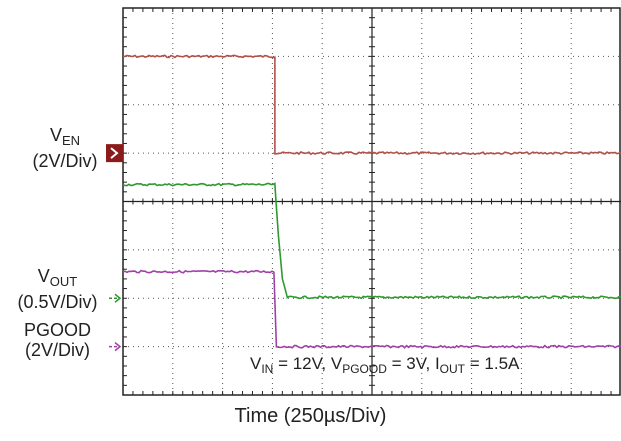 The image size is (621, 441). I want to click on marker-arrow-out, so click(118, 298).